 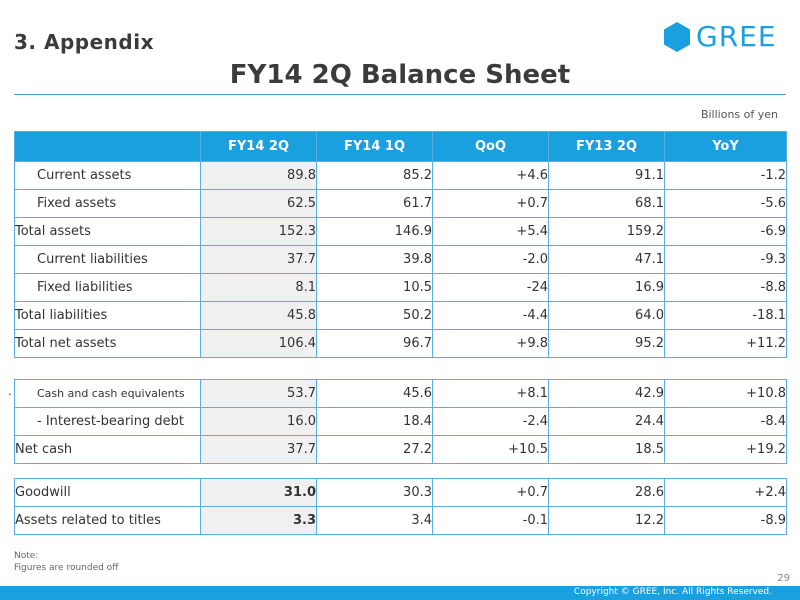 What do you see at coordinates (400, 75) in the screenshot?
I see `page-title: FY14 2Q Balance Sheet` at bounding box center [400, 75].